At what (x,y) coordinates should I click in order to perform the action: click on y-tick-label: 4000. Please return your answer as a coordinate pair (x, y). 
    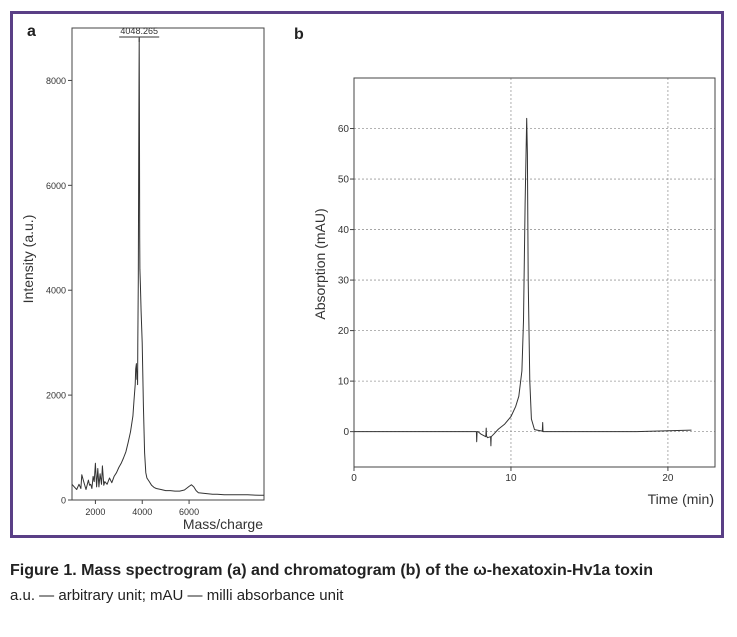
    Looking at the image, I should click on (56, 291).